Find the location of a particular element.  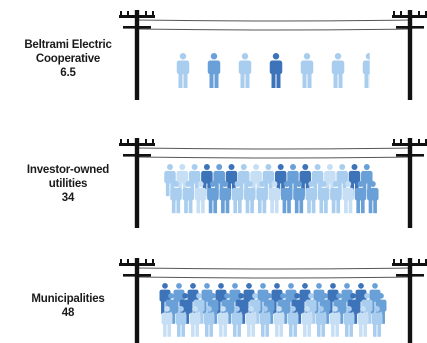

row-label-line: Beltrami Electric is located at coordinates (68, 45).